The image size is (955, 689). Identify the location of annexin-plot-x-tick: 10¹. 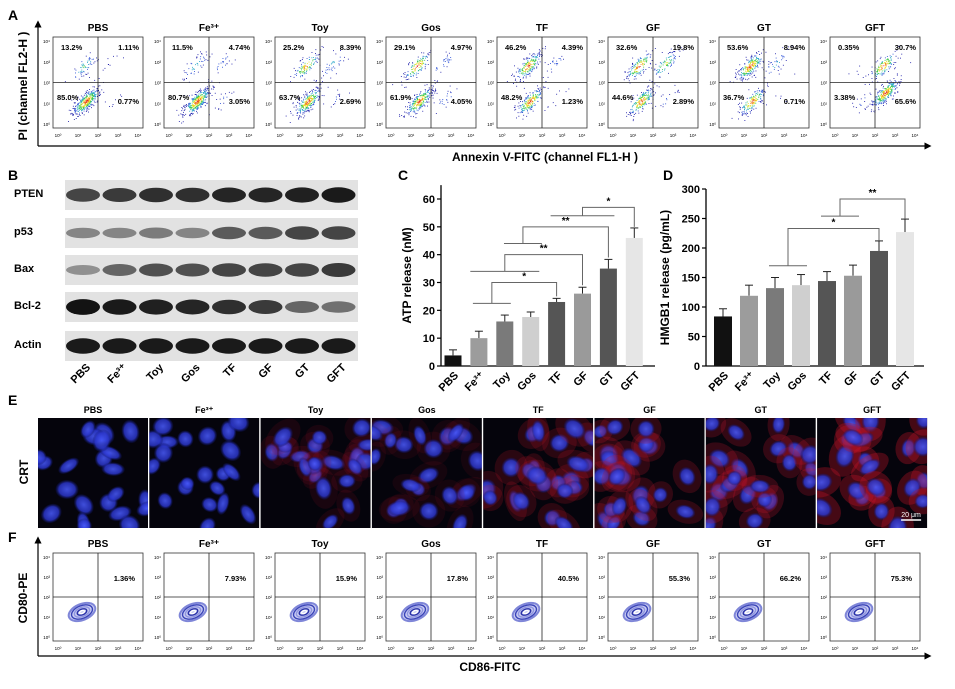
(78, 135).